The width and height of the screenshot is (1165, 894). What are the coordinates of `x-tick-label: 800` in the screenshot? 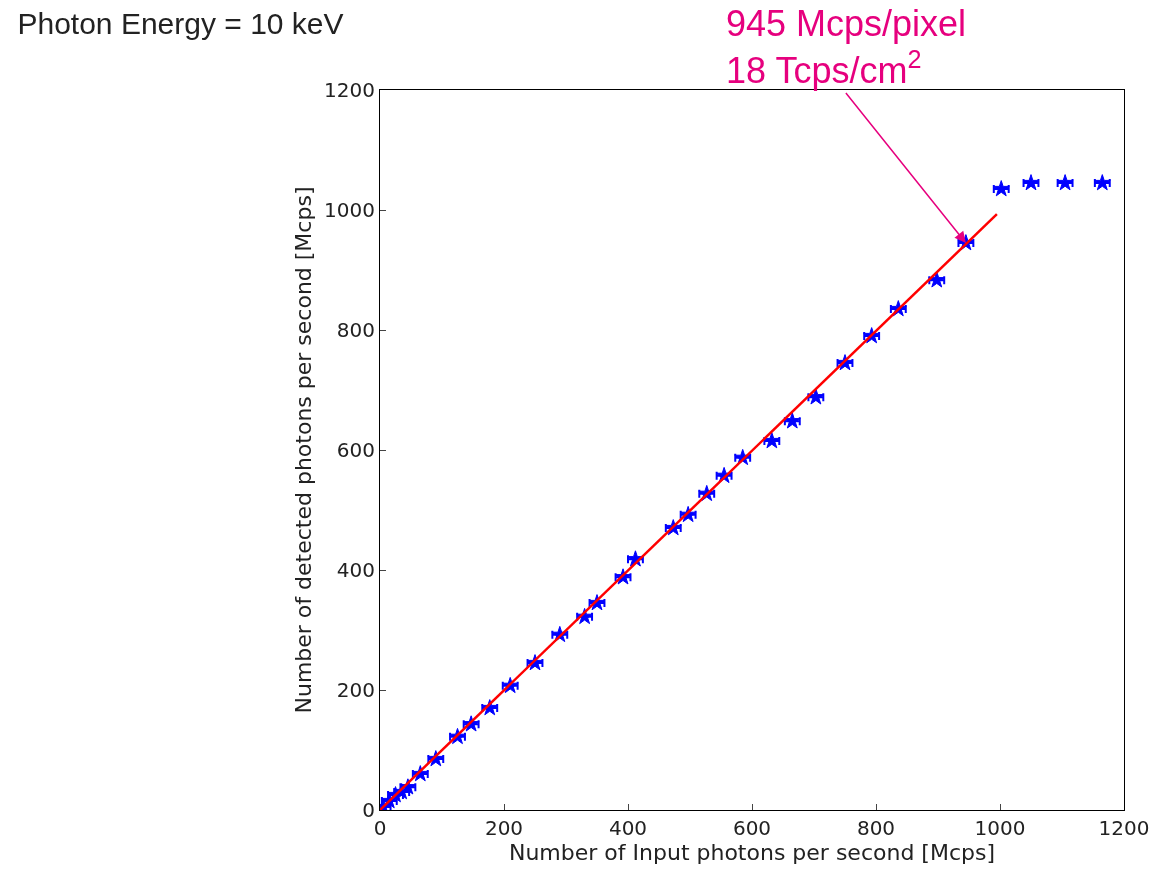 It's located at (876, 828).